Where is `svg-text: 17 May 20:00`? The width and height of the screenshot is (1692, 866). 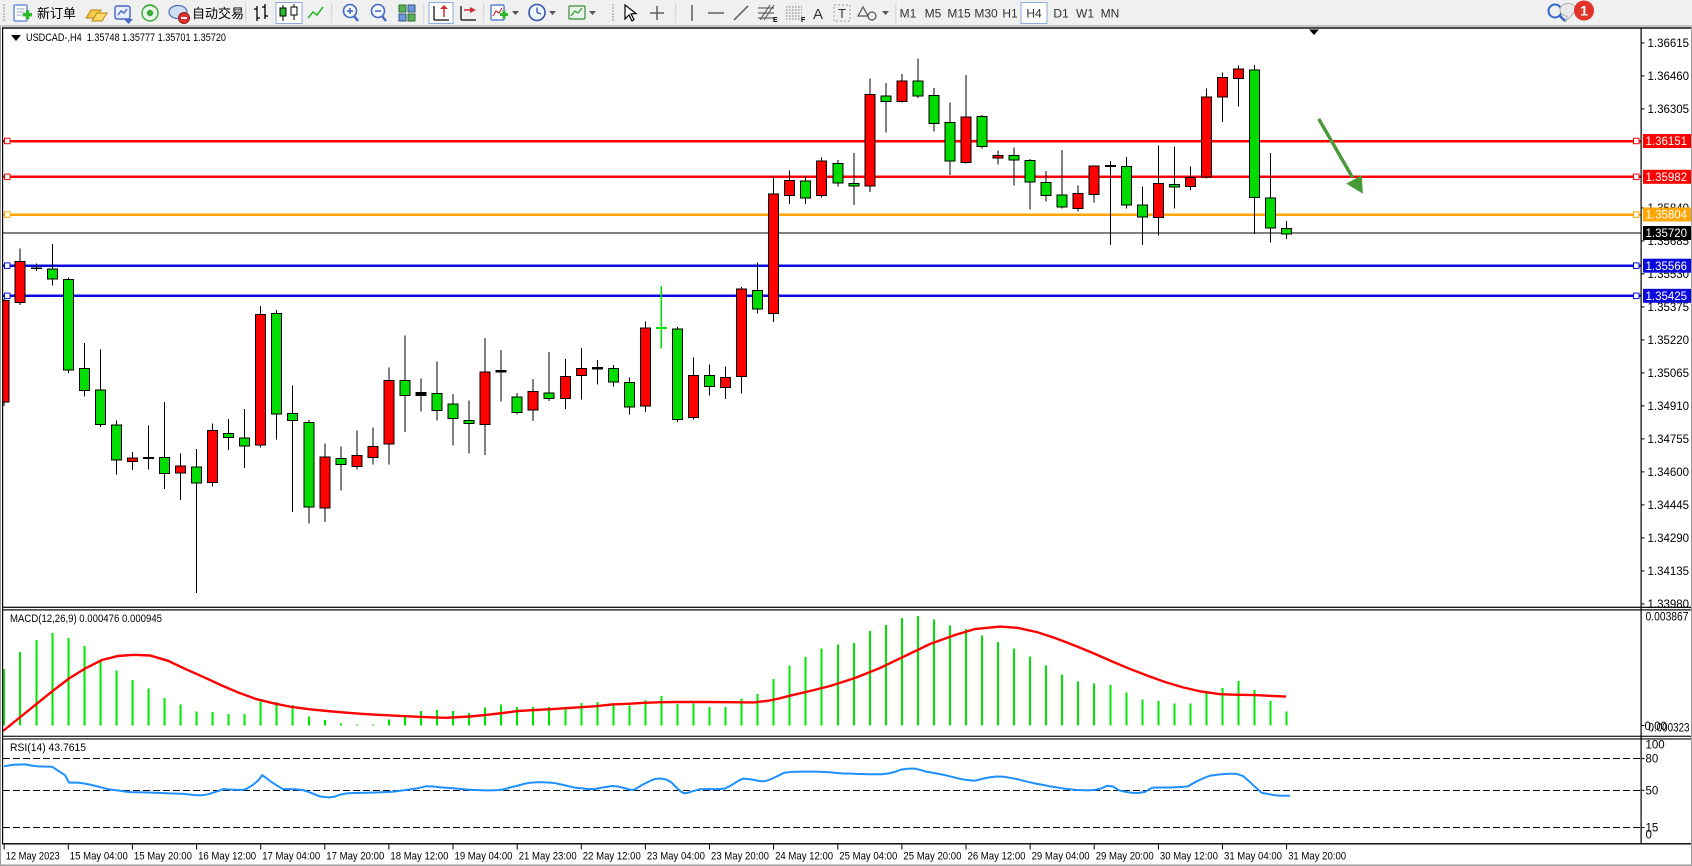 svg-text: 17 May 20:00 is located at coordinates (355, 857).